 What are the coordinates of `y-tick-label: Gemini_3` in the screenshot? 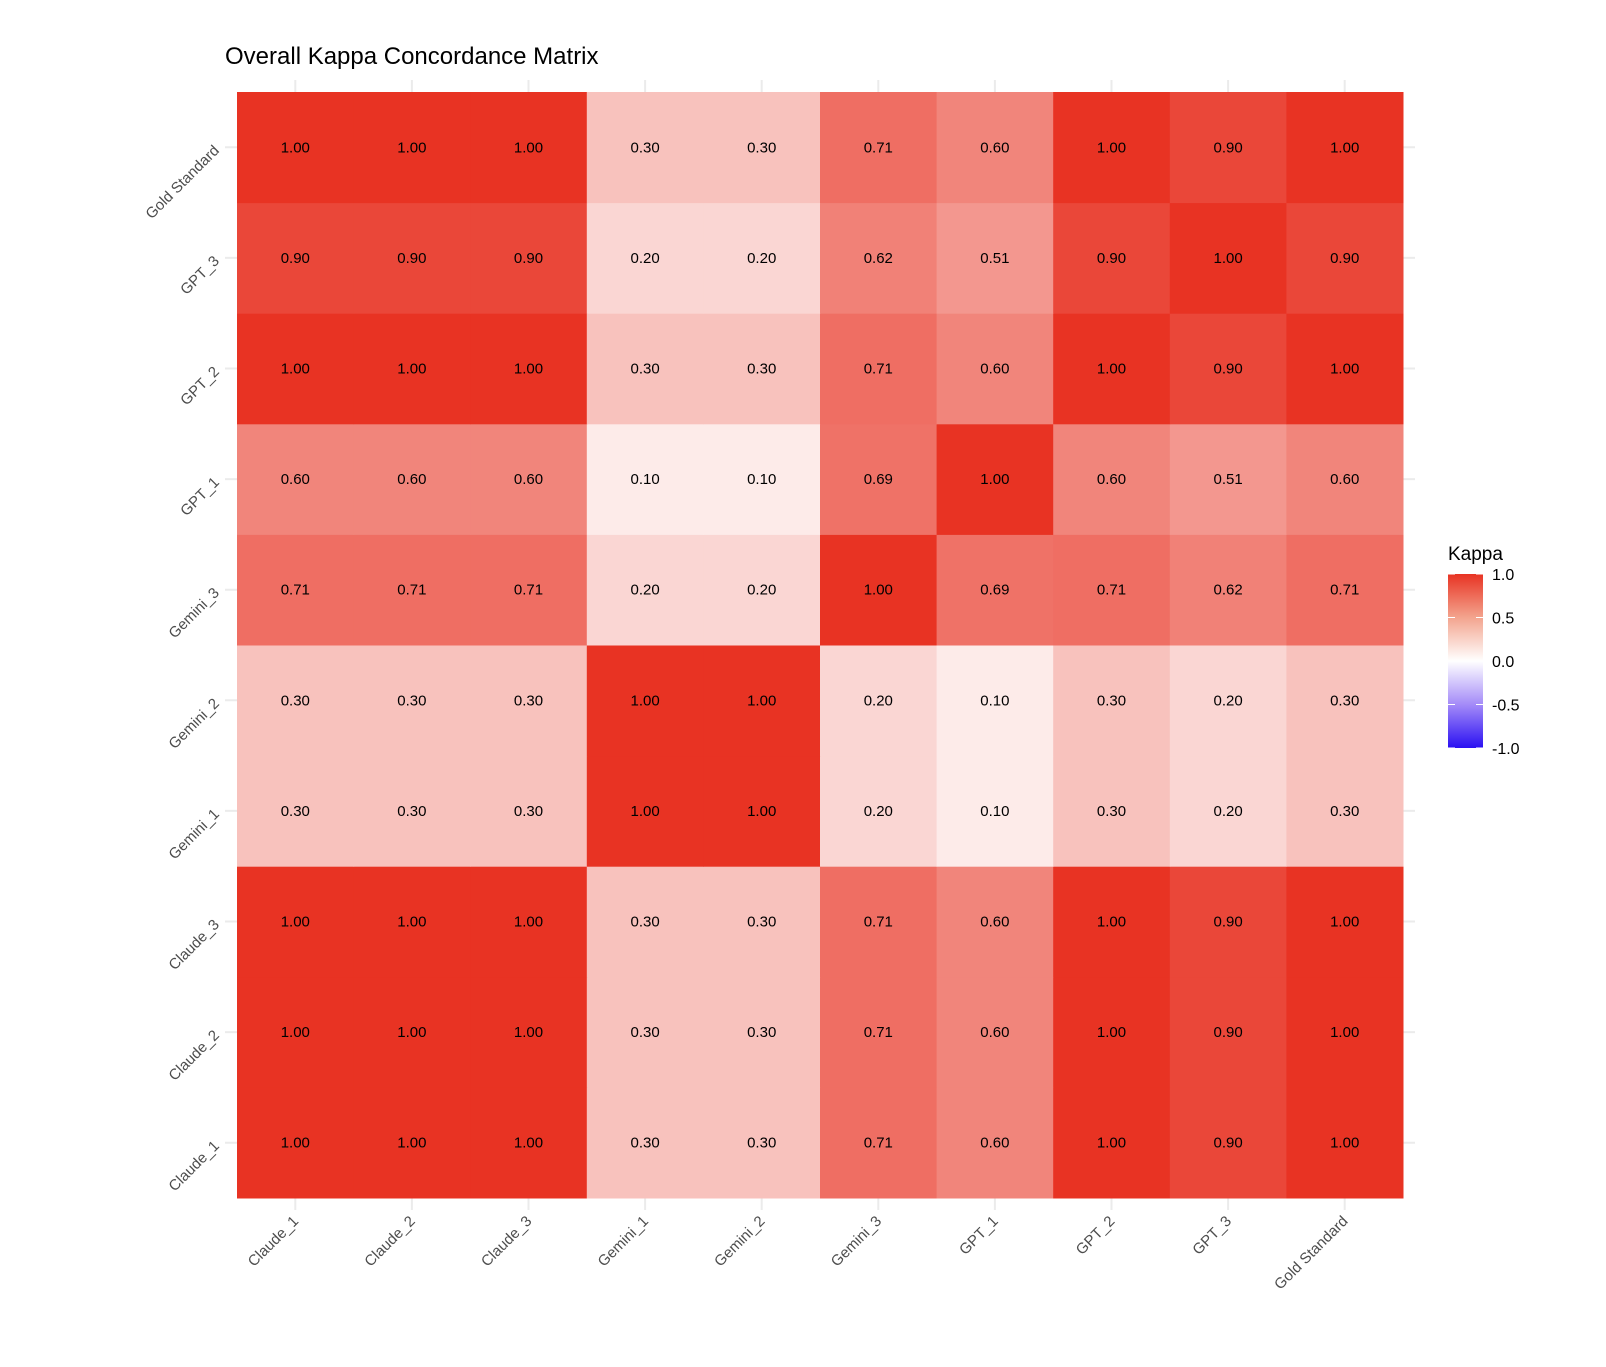 It's located at (193, 613).